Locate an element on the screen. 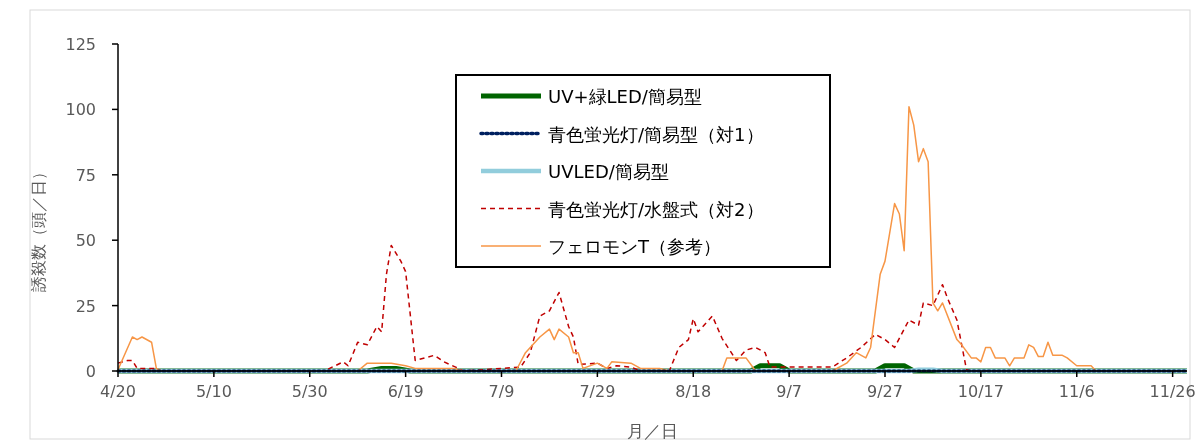 The width and height of the screenshot is (1197, 441). x-tick-label: 5/10 is located at coordinates (213, 391).